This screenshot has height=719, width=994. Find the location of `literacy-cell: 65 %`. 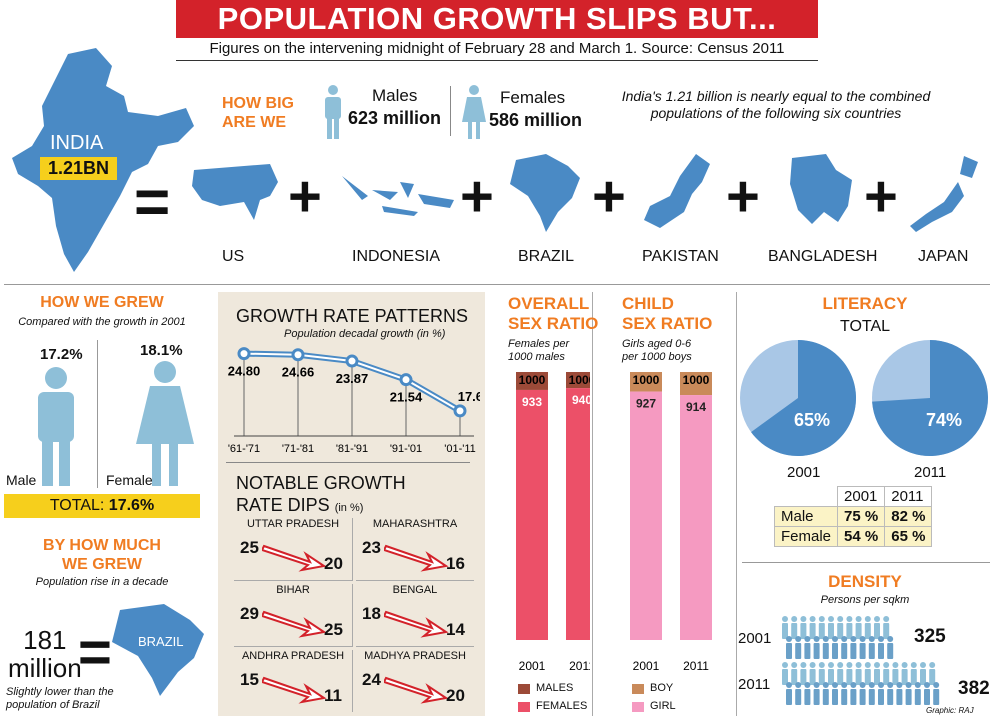

literacy-cell: 65 % is located at coordinates (908, 536).